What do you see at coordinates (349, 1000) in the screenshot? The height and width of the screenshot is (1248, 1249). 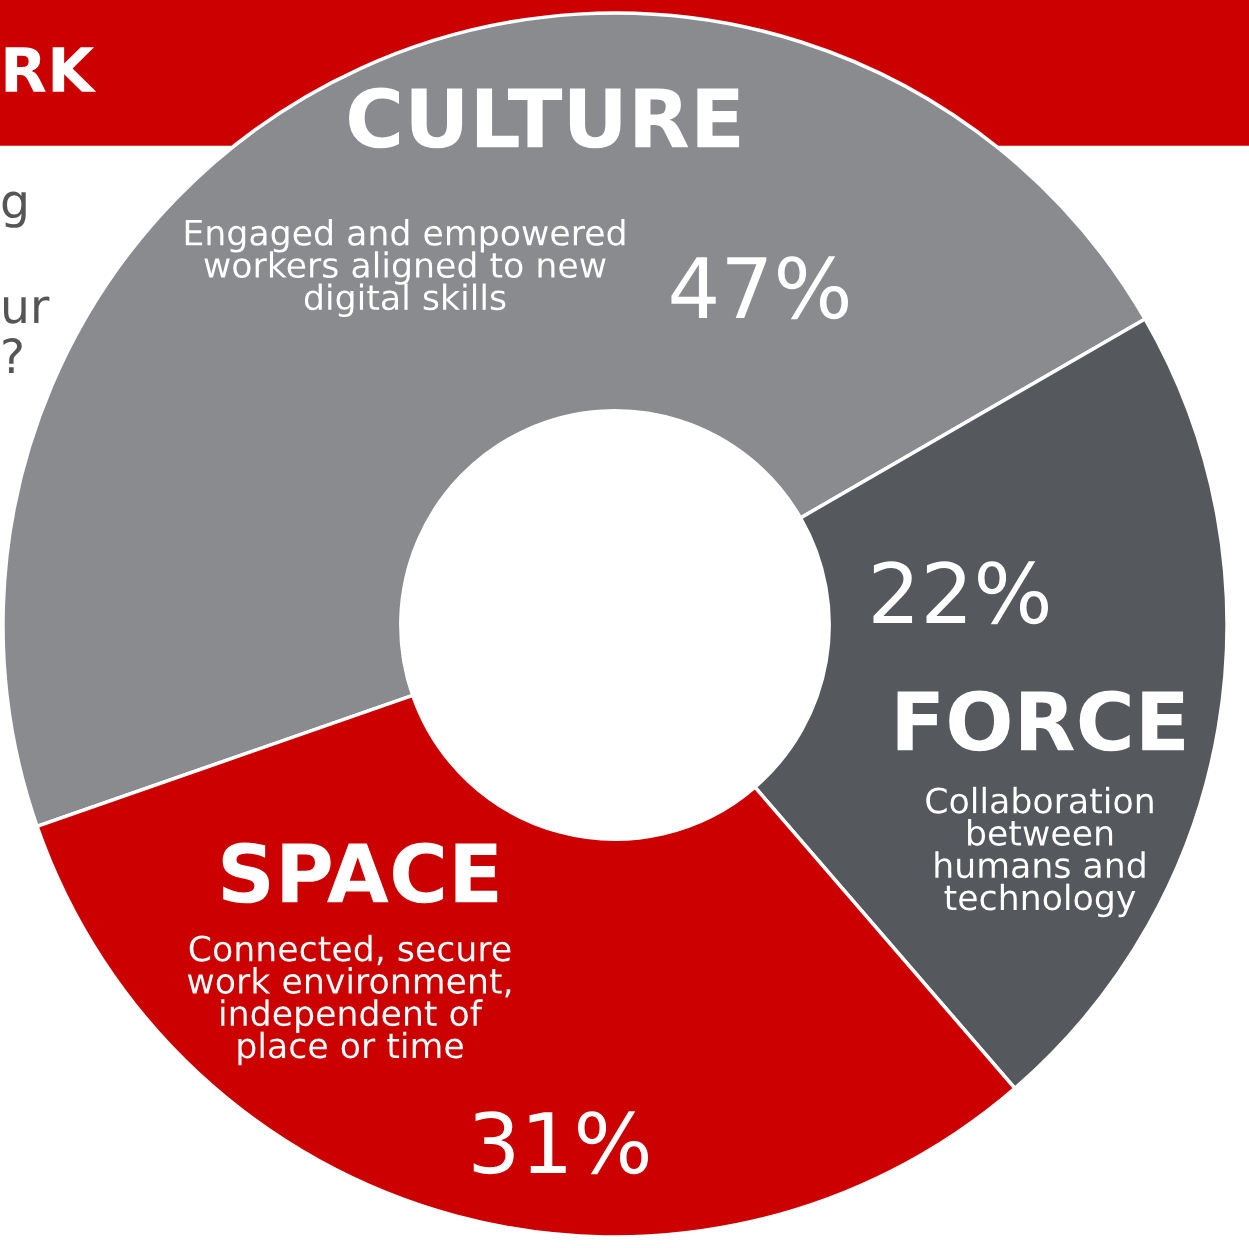 I see `text: Connected, secure work environment, independent of place or time` at bounding box center [349, 1000].